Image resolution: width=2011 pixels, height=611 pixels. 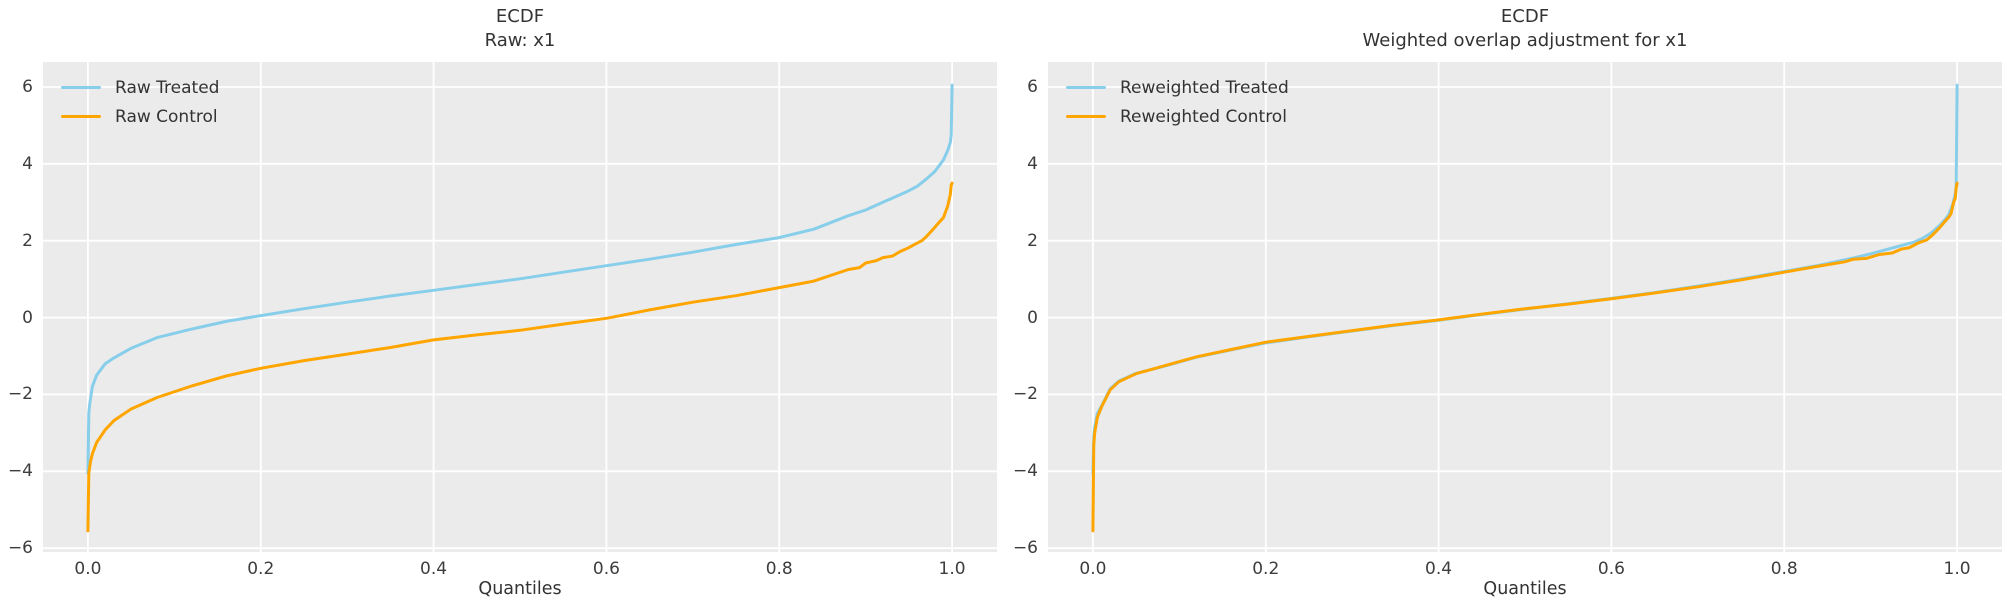 What do you see at coordinates (1203, 116) in the screenshot?
I see `legend-label: Reweighted Control` at bounding box center [1203, 116].